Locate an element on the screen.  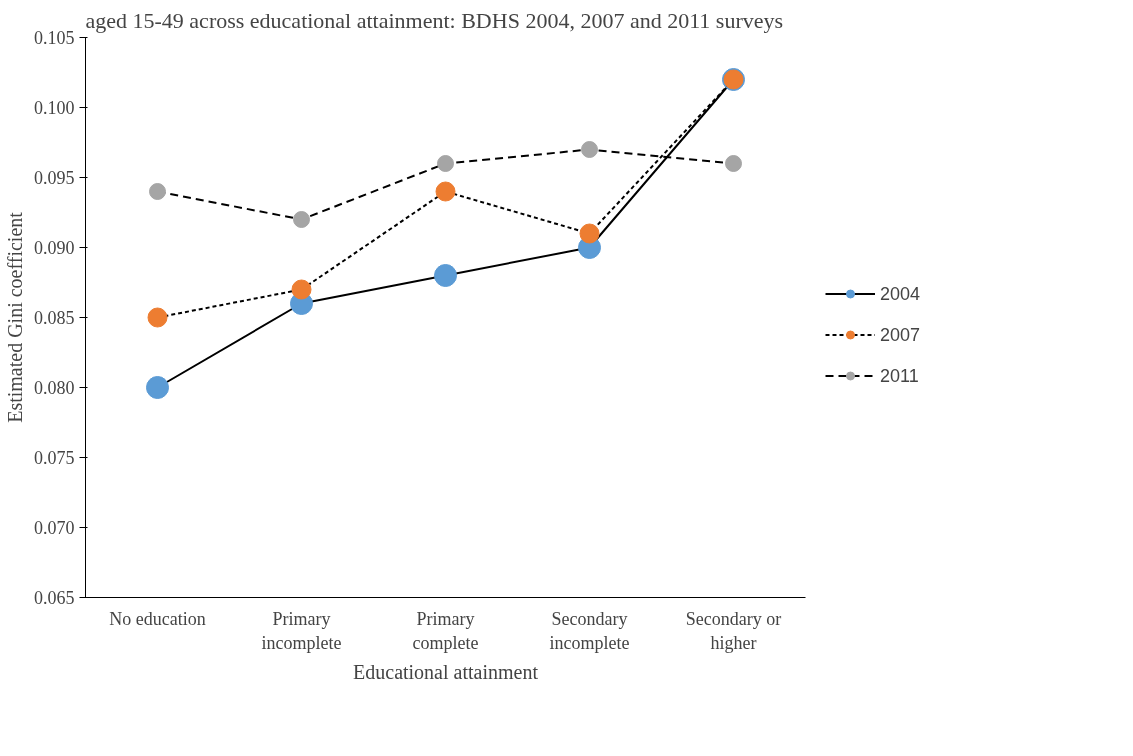
y-axis-title: Estimated Gini coefficient is located at coordinates (15, 317).